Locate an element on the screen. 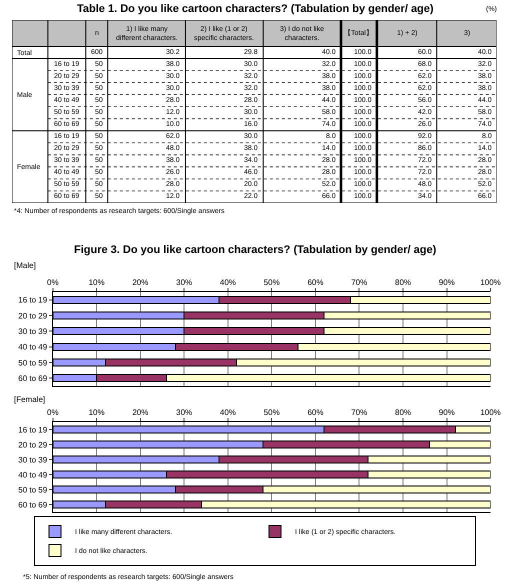 The width and height of the screenshot is (514, 582). chart-subtitle: [Female] is located at coordinates (30, 399).